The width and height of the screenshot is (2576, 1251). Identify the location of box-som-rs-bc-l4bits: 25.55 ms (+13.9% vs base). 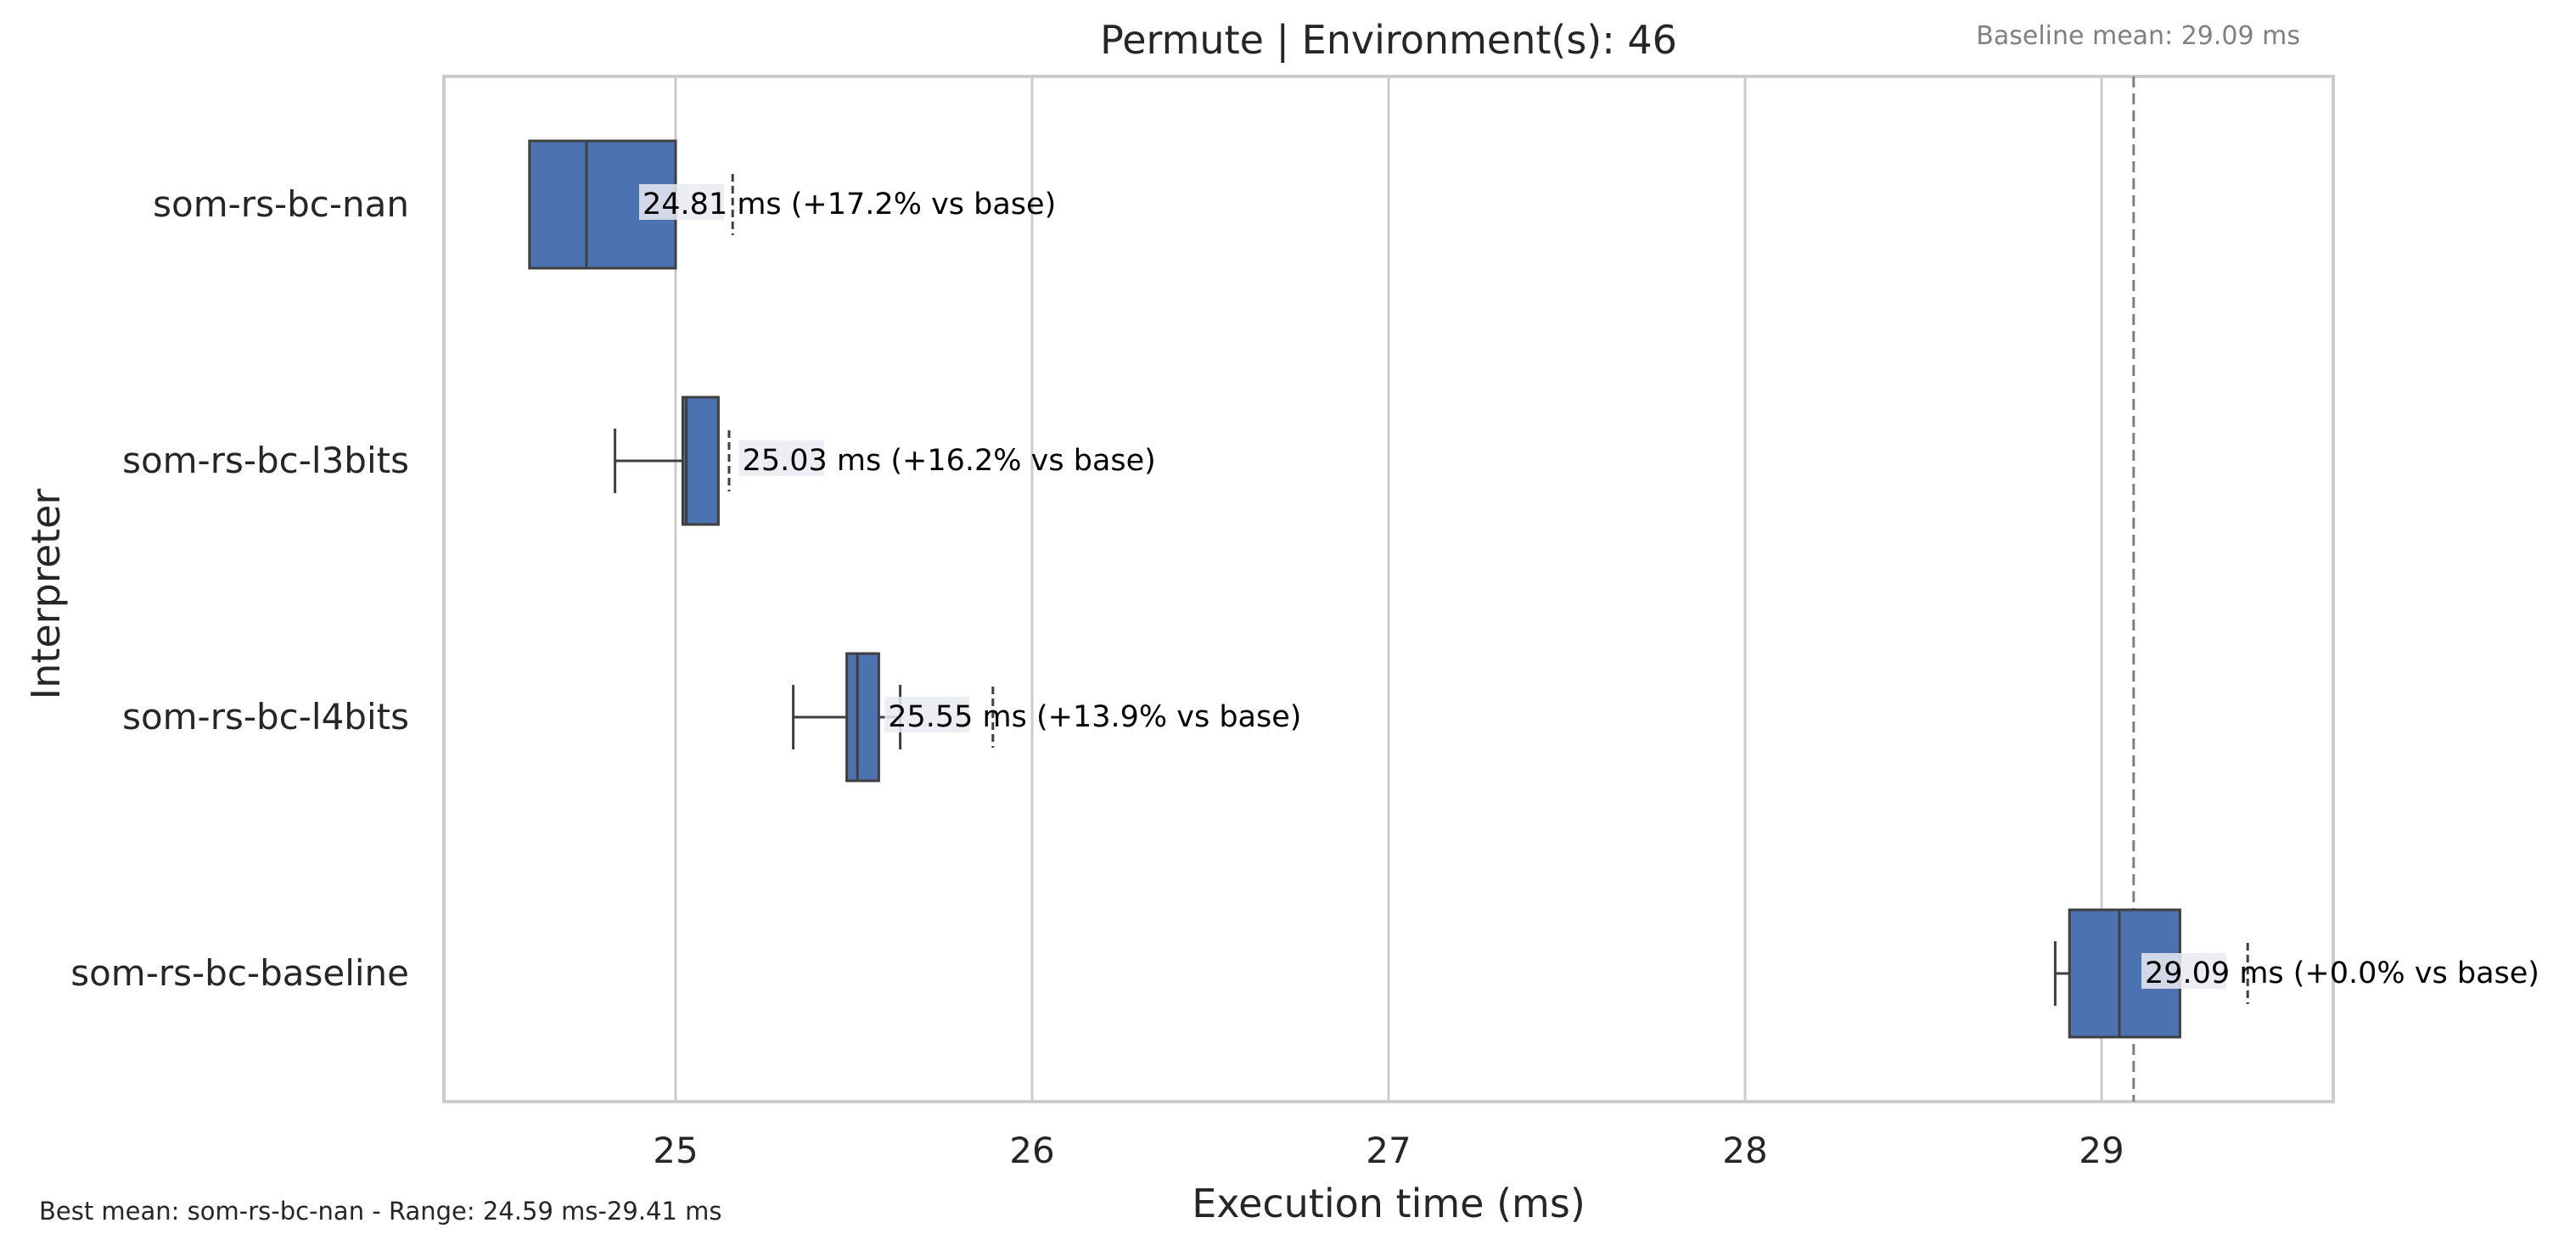
(1046, 717).